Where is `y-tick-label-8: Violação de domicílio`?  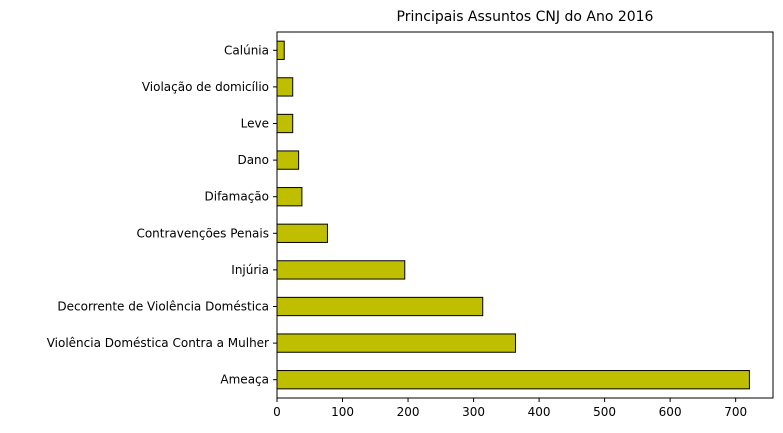
y-tick-label-8: Violação de domicílio is located at coordinates (205, 87).